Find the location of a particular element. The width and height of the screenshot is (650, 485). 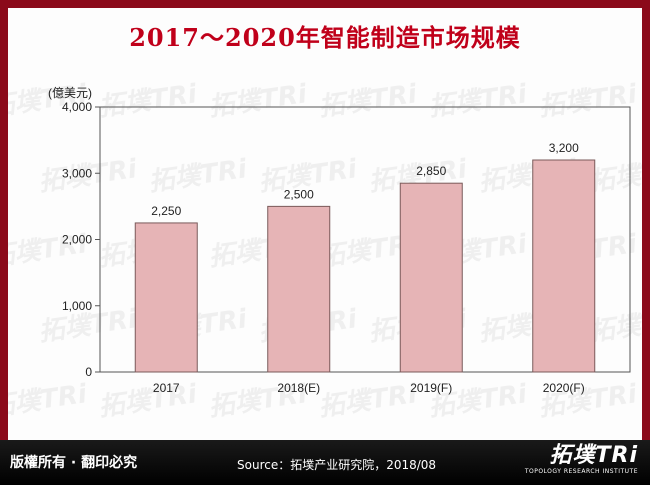

logo-sub-text: TOPOLOGY RESEARCH INSTITUTE is located at coordinates (581, 471).